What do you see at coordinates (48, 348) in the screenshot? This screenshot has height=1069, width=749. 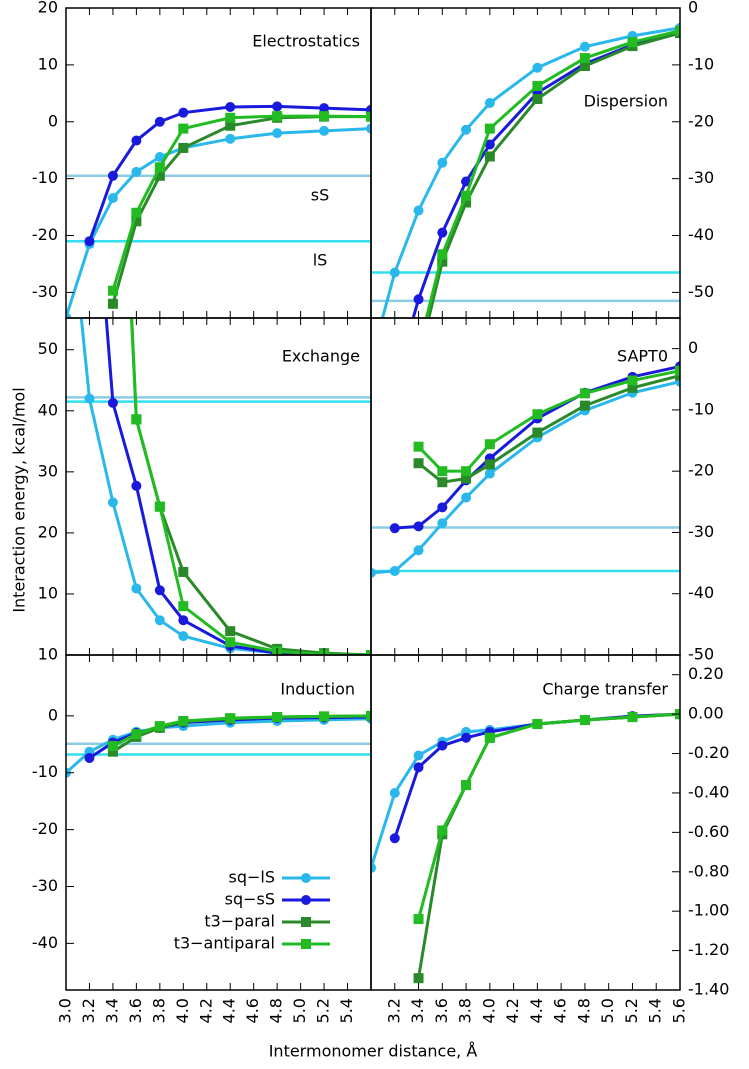 I see `y-tick-label: 50` at bounding box center [48, 348].